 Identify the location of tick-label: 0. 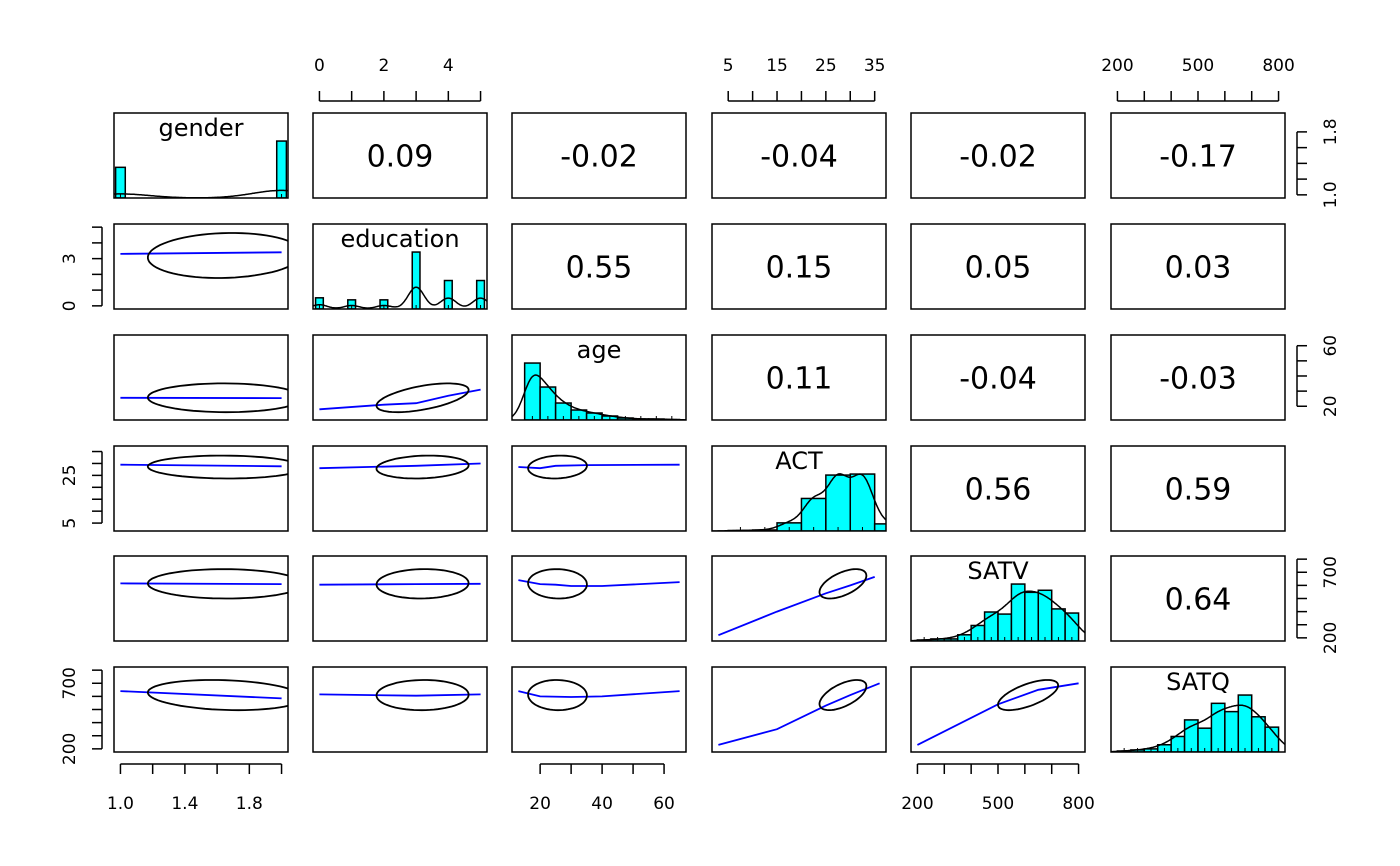
(70, 305).